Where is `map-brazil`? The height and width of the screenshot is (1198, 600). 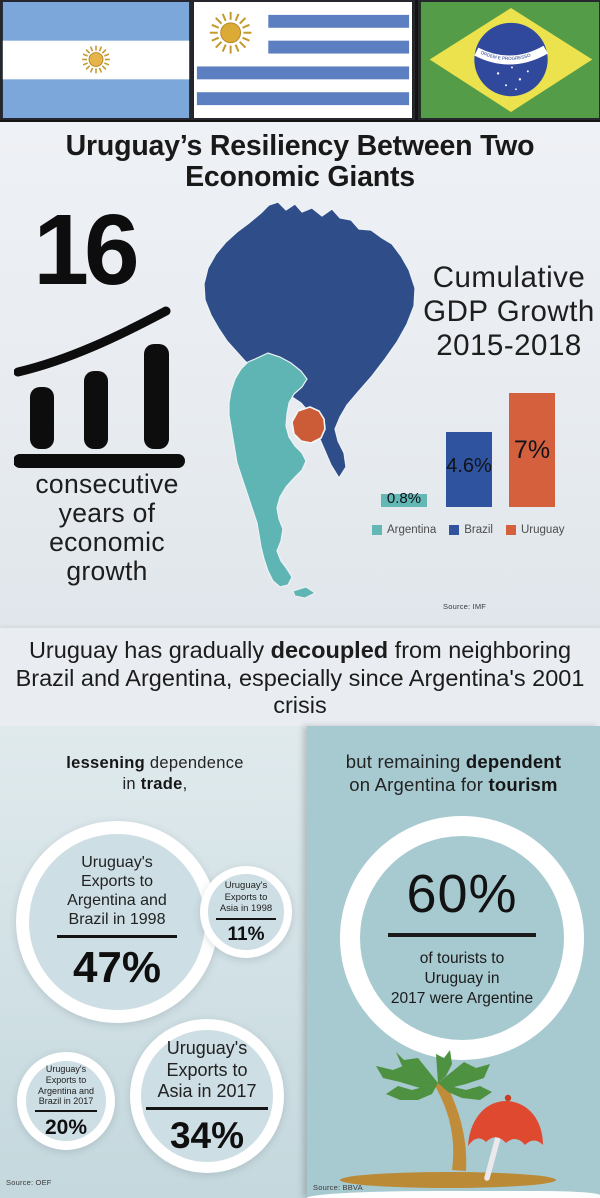
map-brazil is located at coordinates (309, 340).